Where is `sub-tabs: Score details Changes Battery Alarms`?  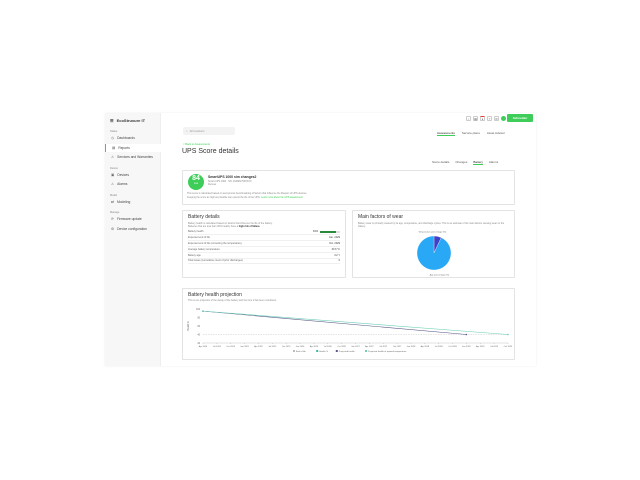 sub-tabs: Score details Changes Battery Alarms is located at coordinates (465, 162).